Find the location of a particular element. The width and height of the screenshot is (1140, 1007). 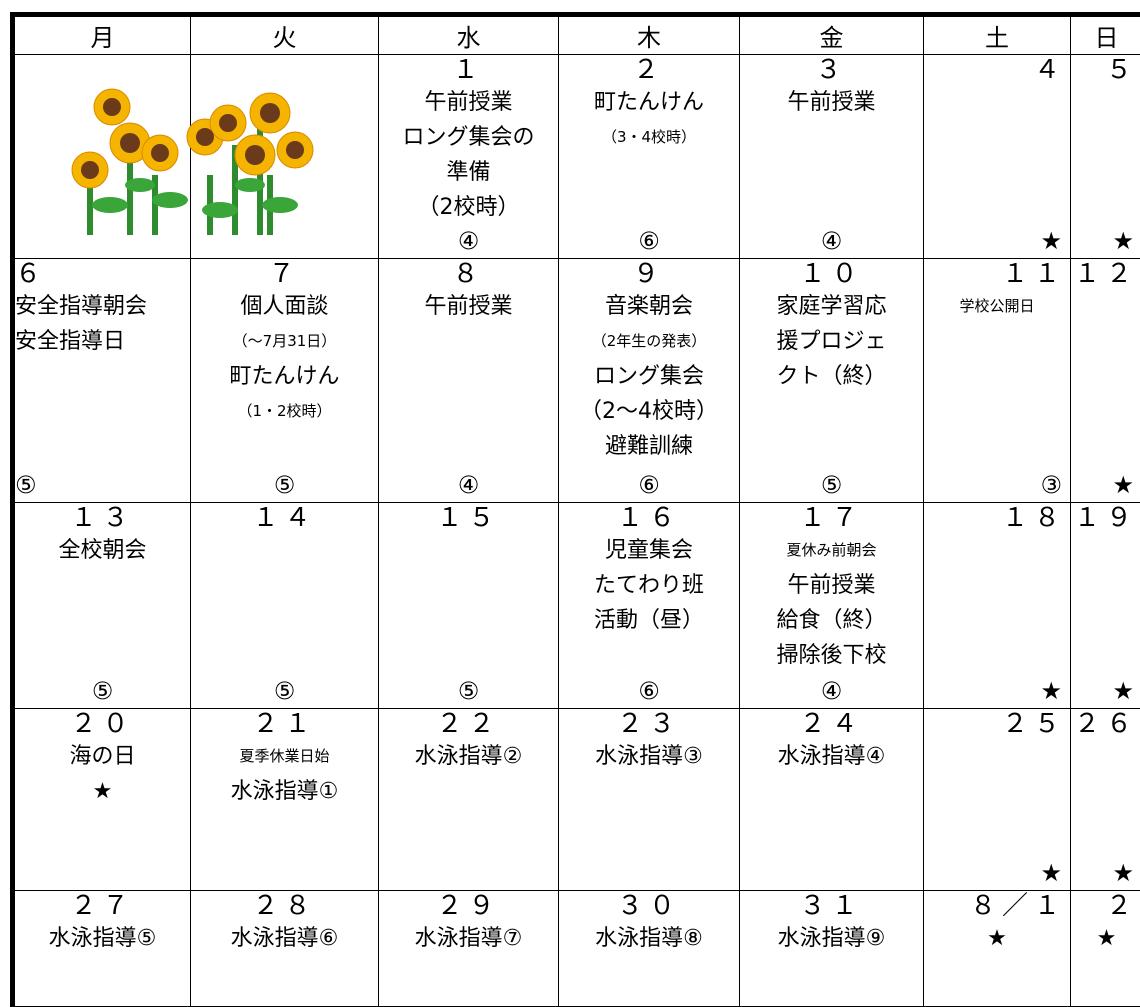

date: ９ is located at coordinates (649, 274).